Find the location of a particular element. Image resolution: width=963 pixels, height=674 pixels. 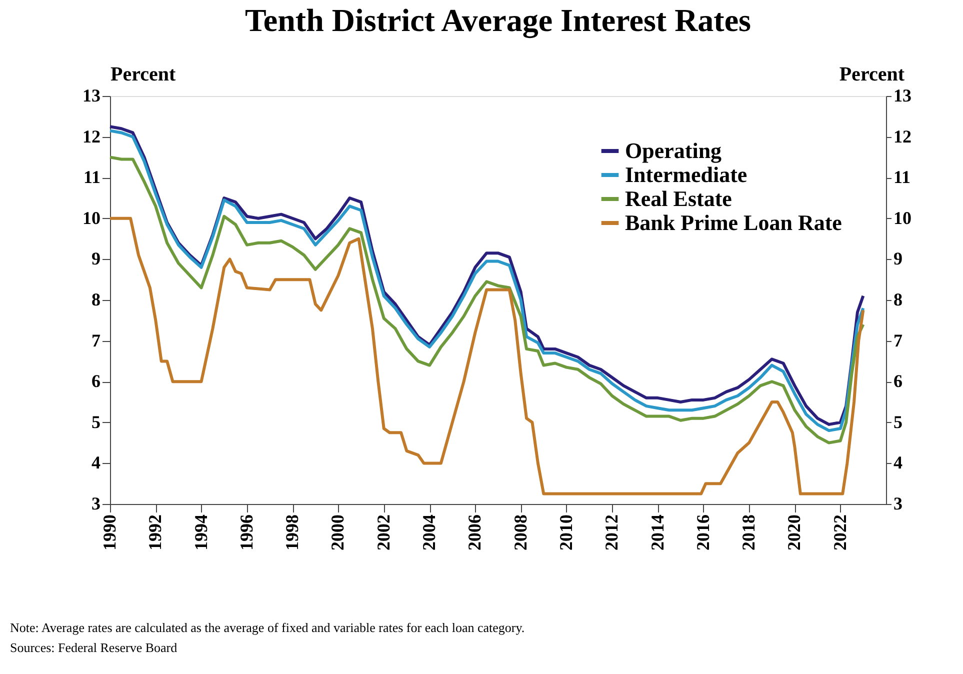

y2-axis-title: Percent is located at coordinates (872, 75).